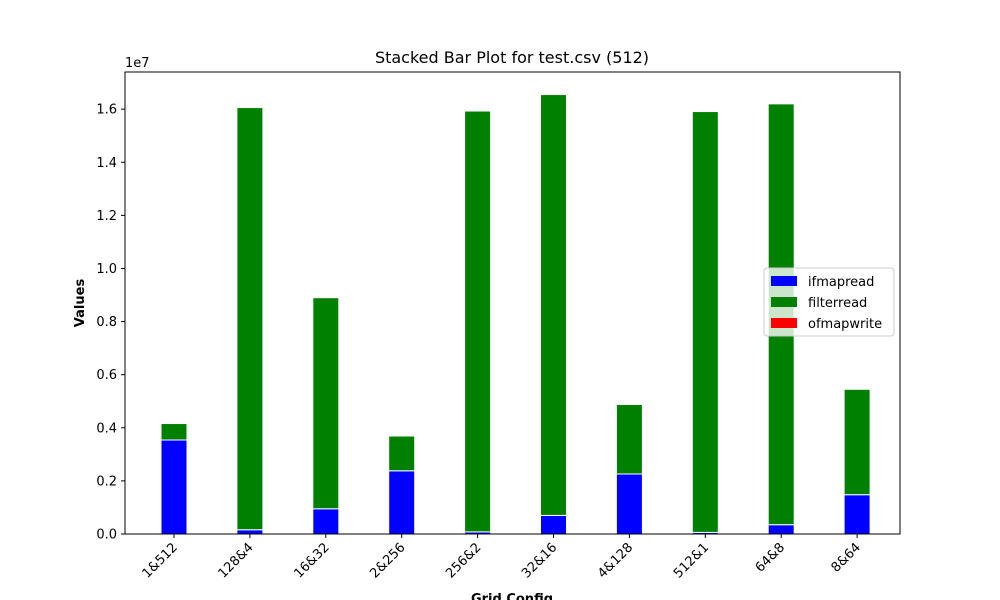  What do you see at coordinates (311, 560) in the screenshot?
I see `x-tick-label: 16&32` at bounding box center [311, 560].